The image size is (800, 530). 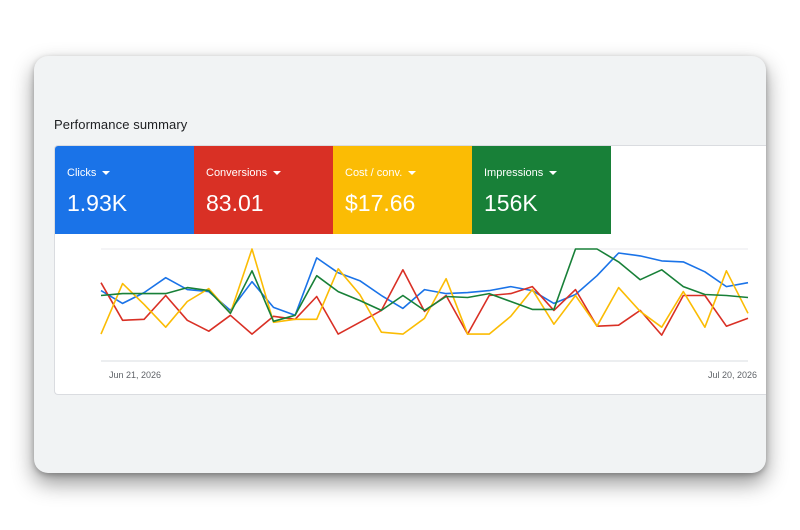 I want to click on metric-tile-clicks: Clicks 1.93K, so click(x=124, y=190).